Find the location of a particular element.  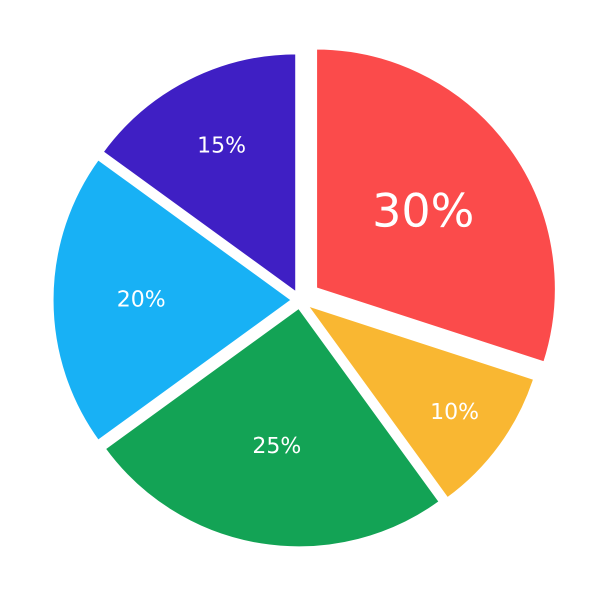

data-label: 30% is located at coordinates (423, 210).